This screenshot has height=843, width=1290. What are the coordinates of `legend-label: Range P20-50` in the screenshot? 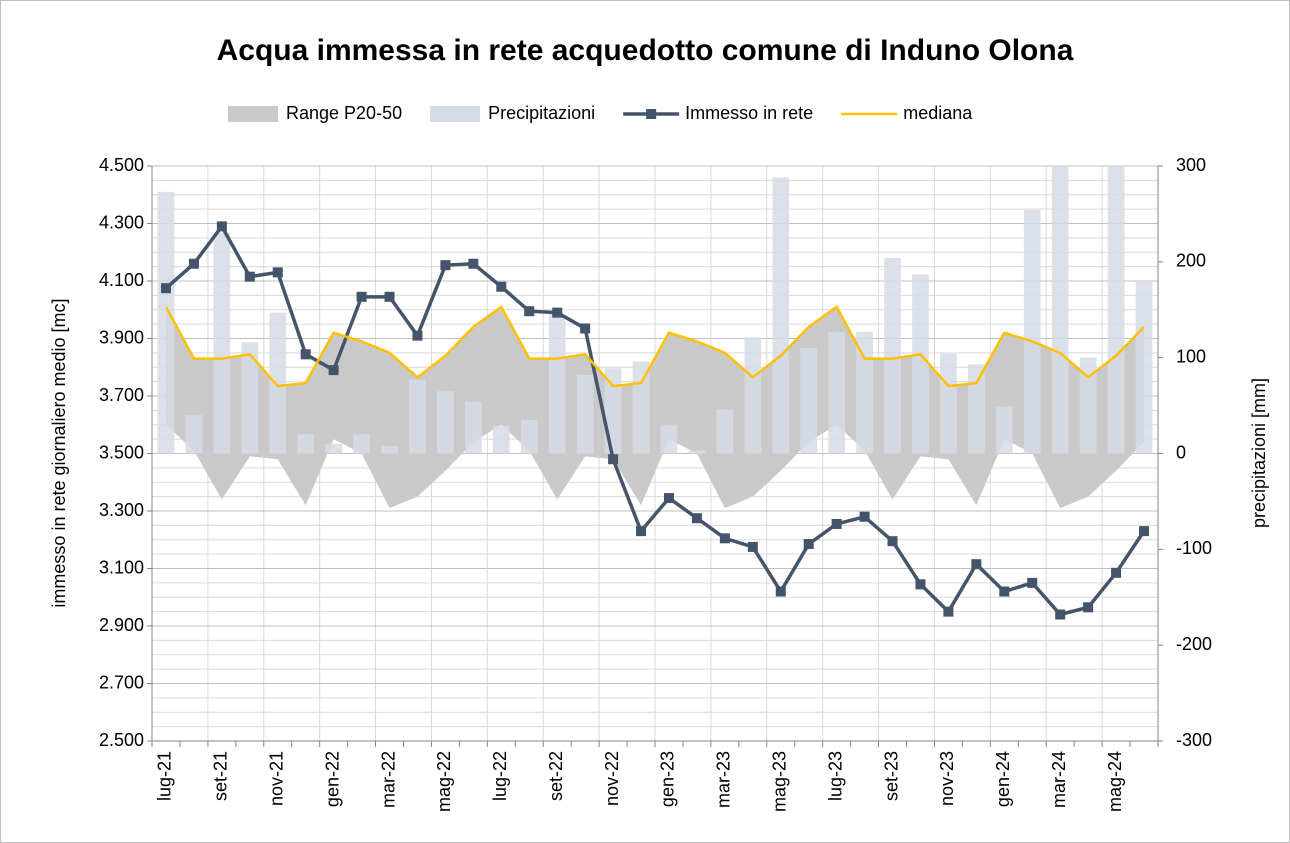 It's located at (344, 113).